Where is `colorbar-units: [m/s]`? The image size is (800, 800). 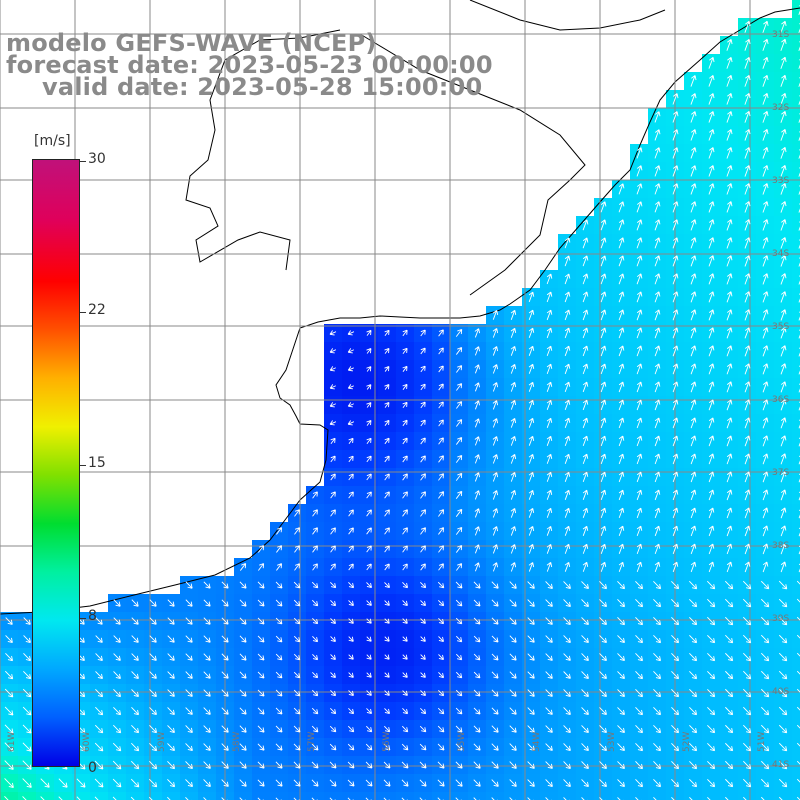
colorbar-units: [m/s] is located at coordinates (52, 141).